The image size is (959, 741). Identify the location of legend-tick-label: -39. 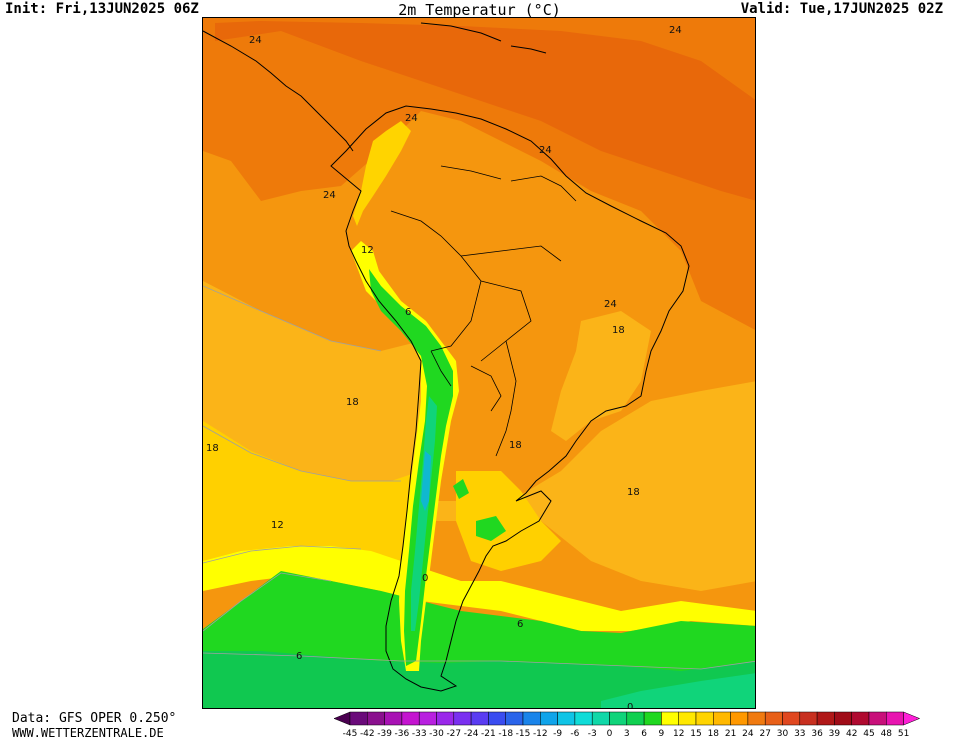
(384, 734).